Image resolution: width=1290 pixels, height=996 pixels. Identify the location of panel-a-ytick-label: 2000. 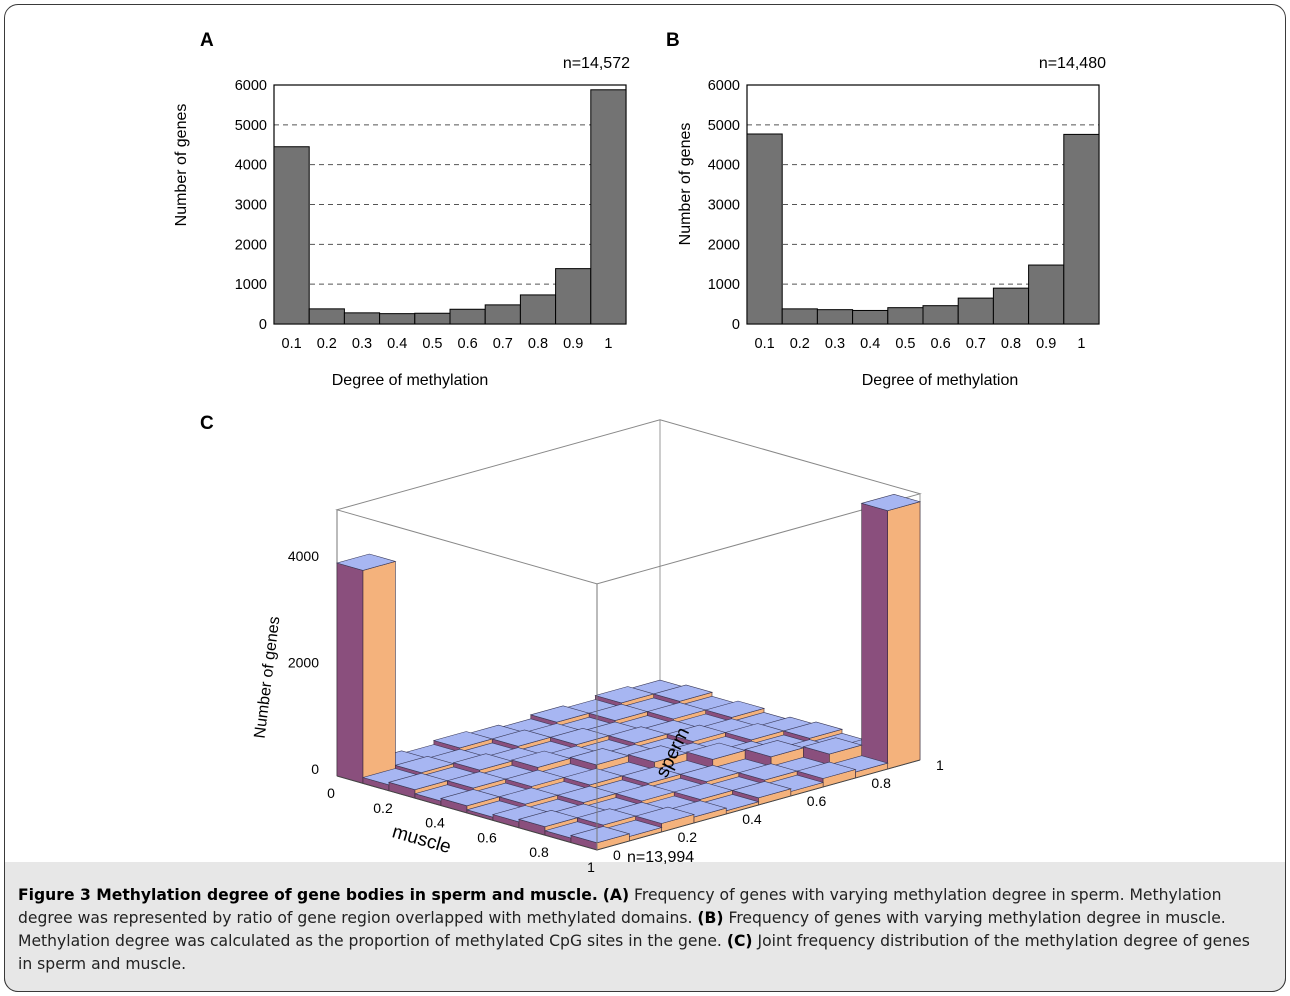
(251, 245).